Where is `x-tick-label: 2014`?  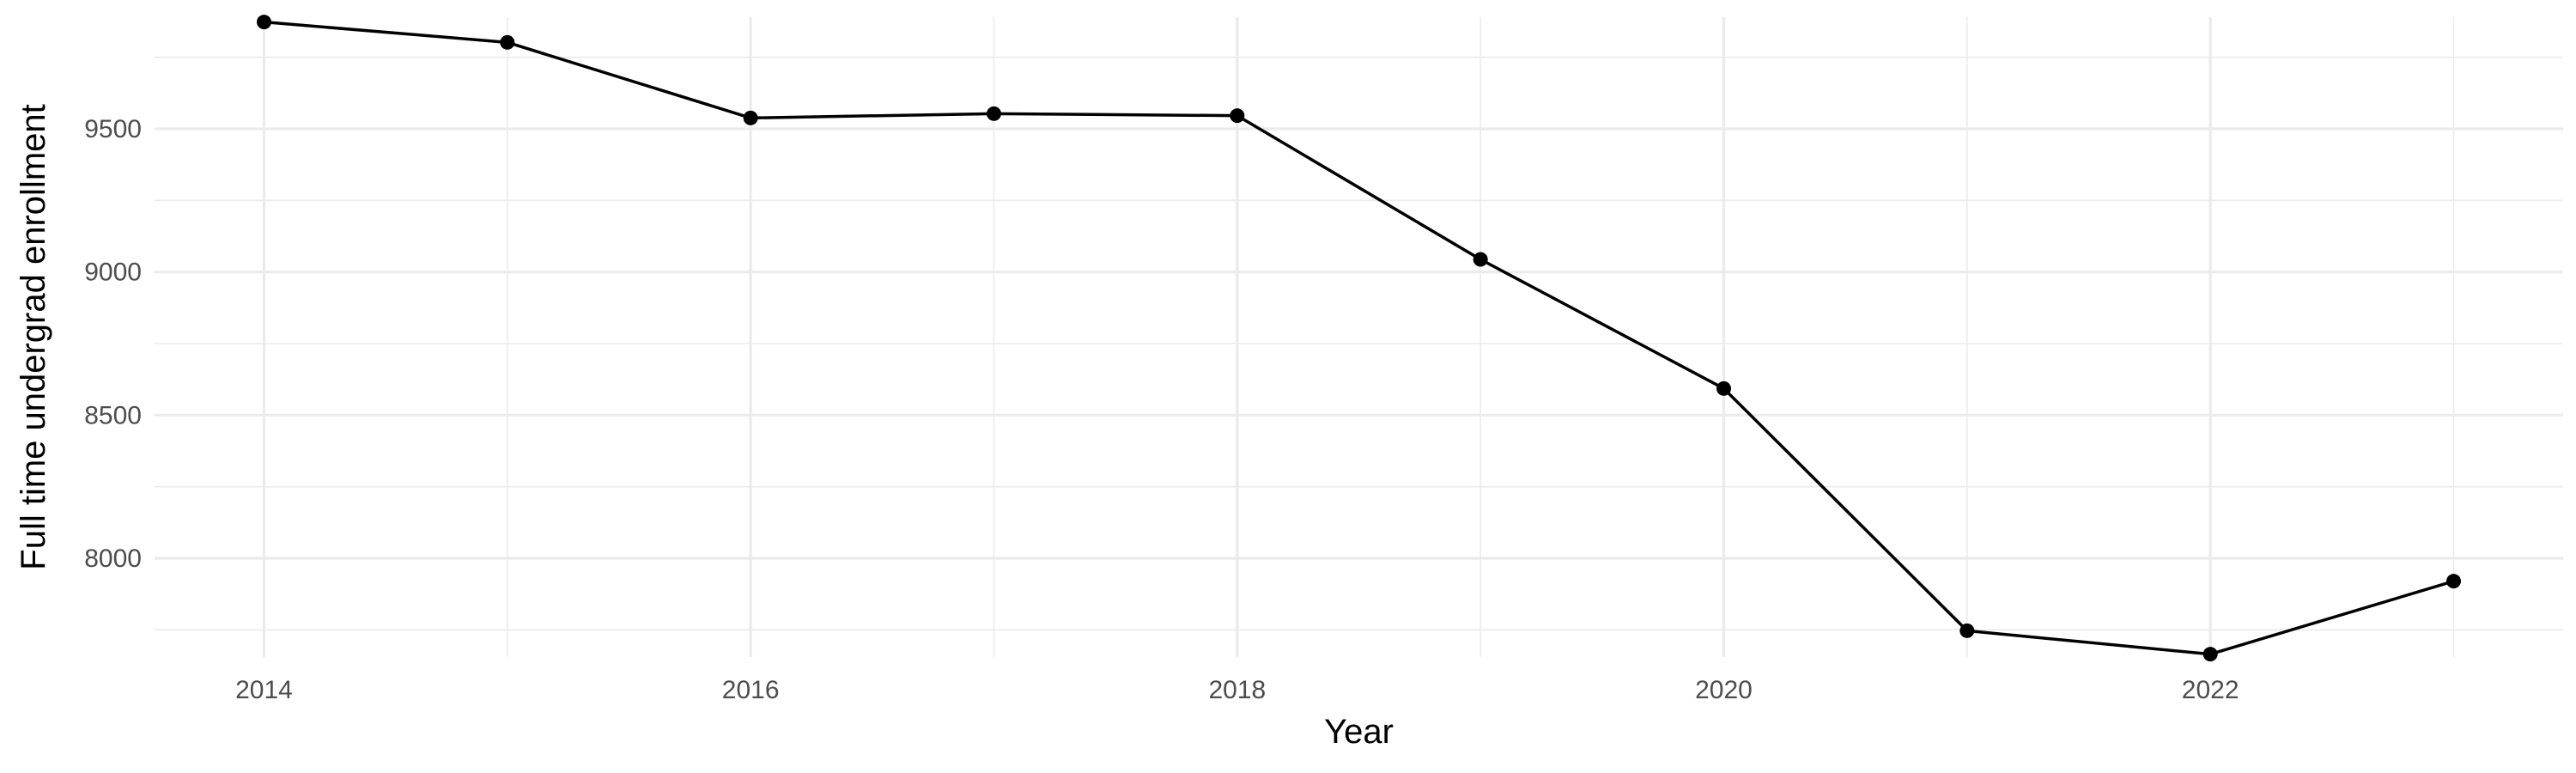 x-tick-label: 2014 is located at coordinates (264, 690).